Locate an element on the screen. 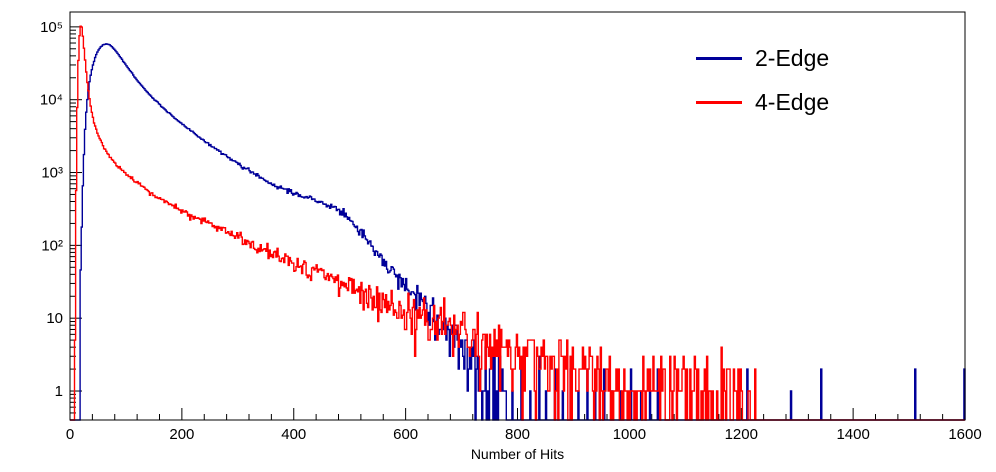 The image size is (996, 472). y-tick-label: 10⁵ is located at coordinates (51, 27).